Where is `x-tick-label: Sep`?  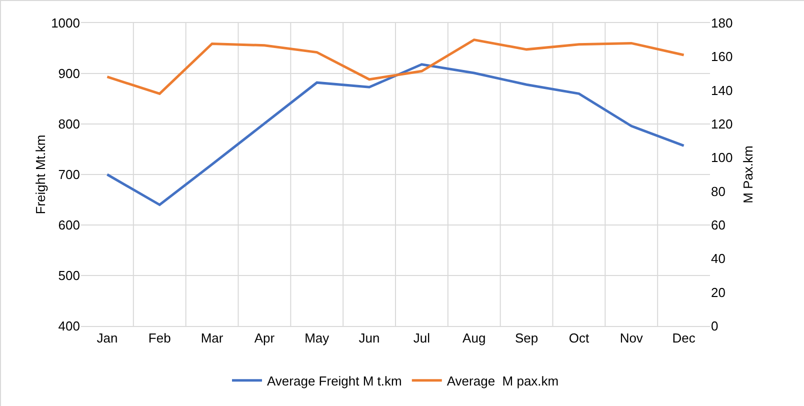 x-tick-label: Sep is located at coordinates (526, 338).